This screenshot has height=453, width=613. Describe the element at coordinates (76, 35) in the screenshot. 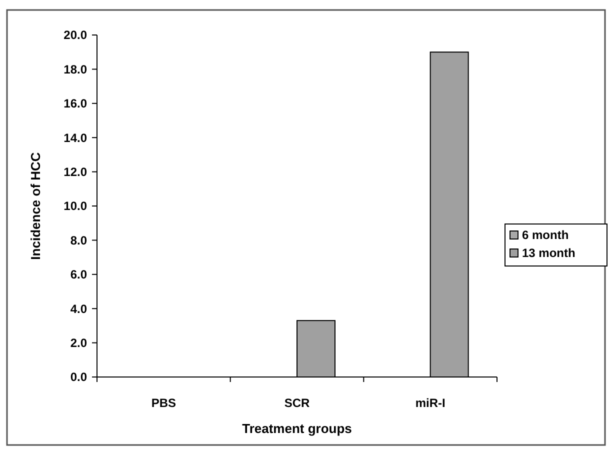

I see `y-tick-label: 20.0` at that location.